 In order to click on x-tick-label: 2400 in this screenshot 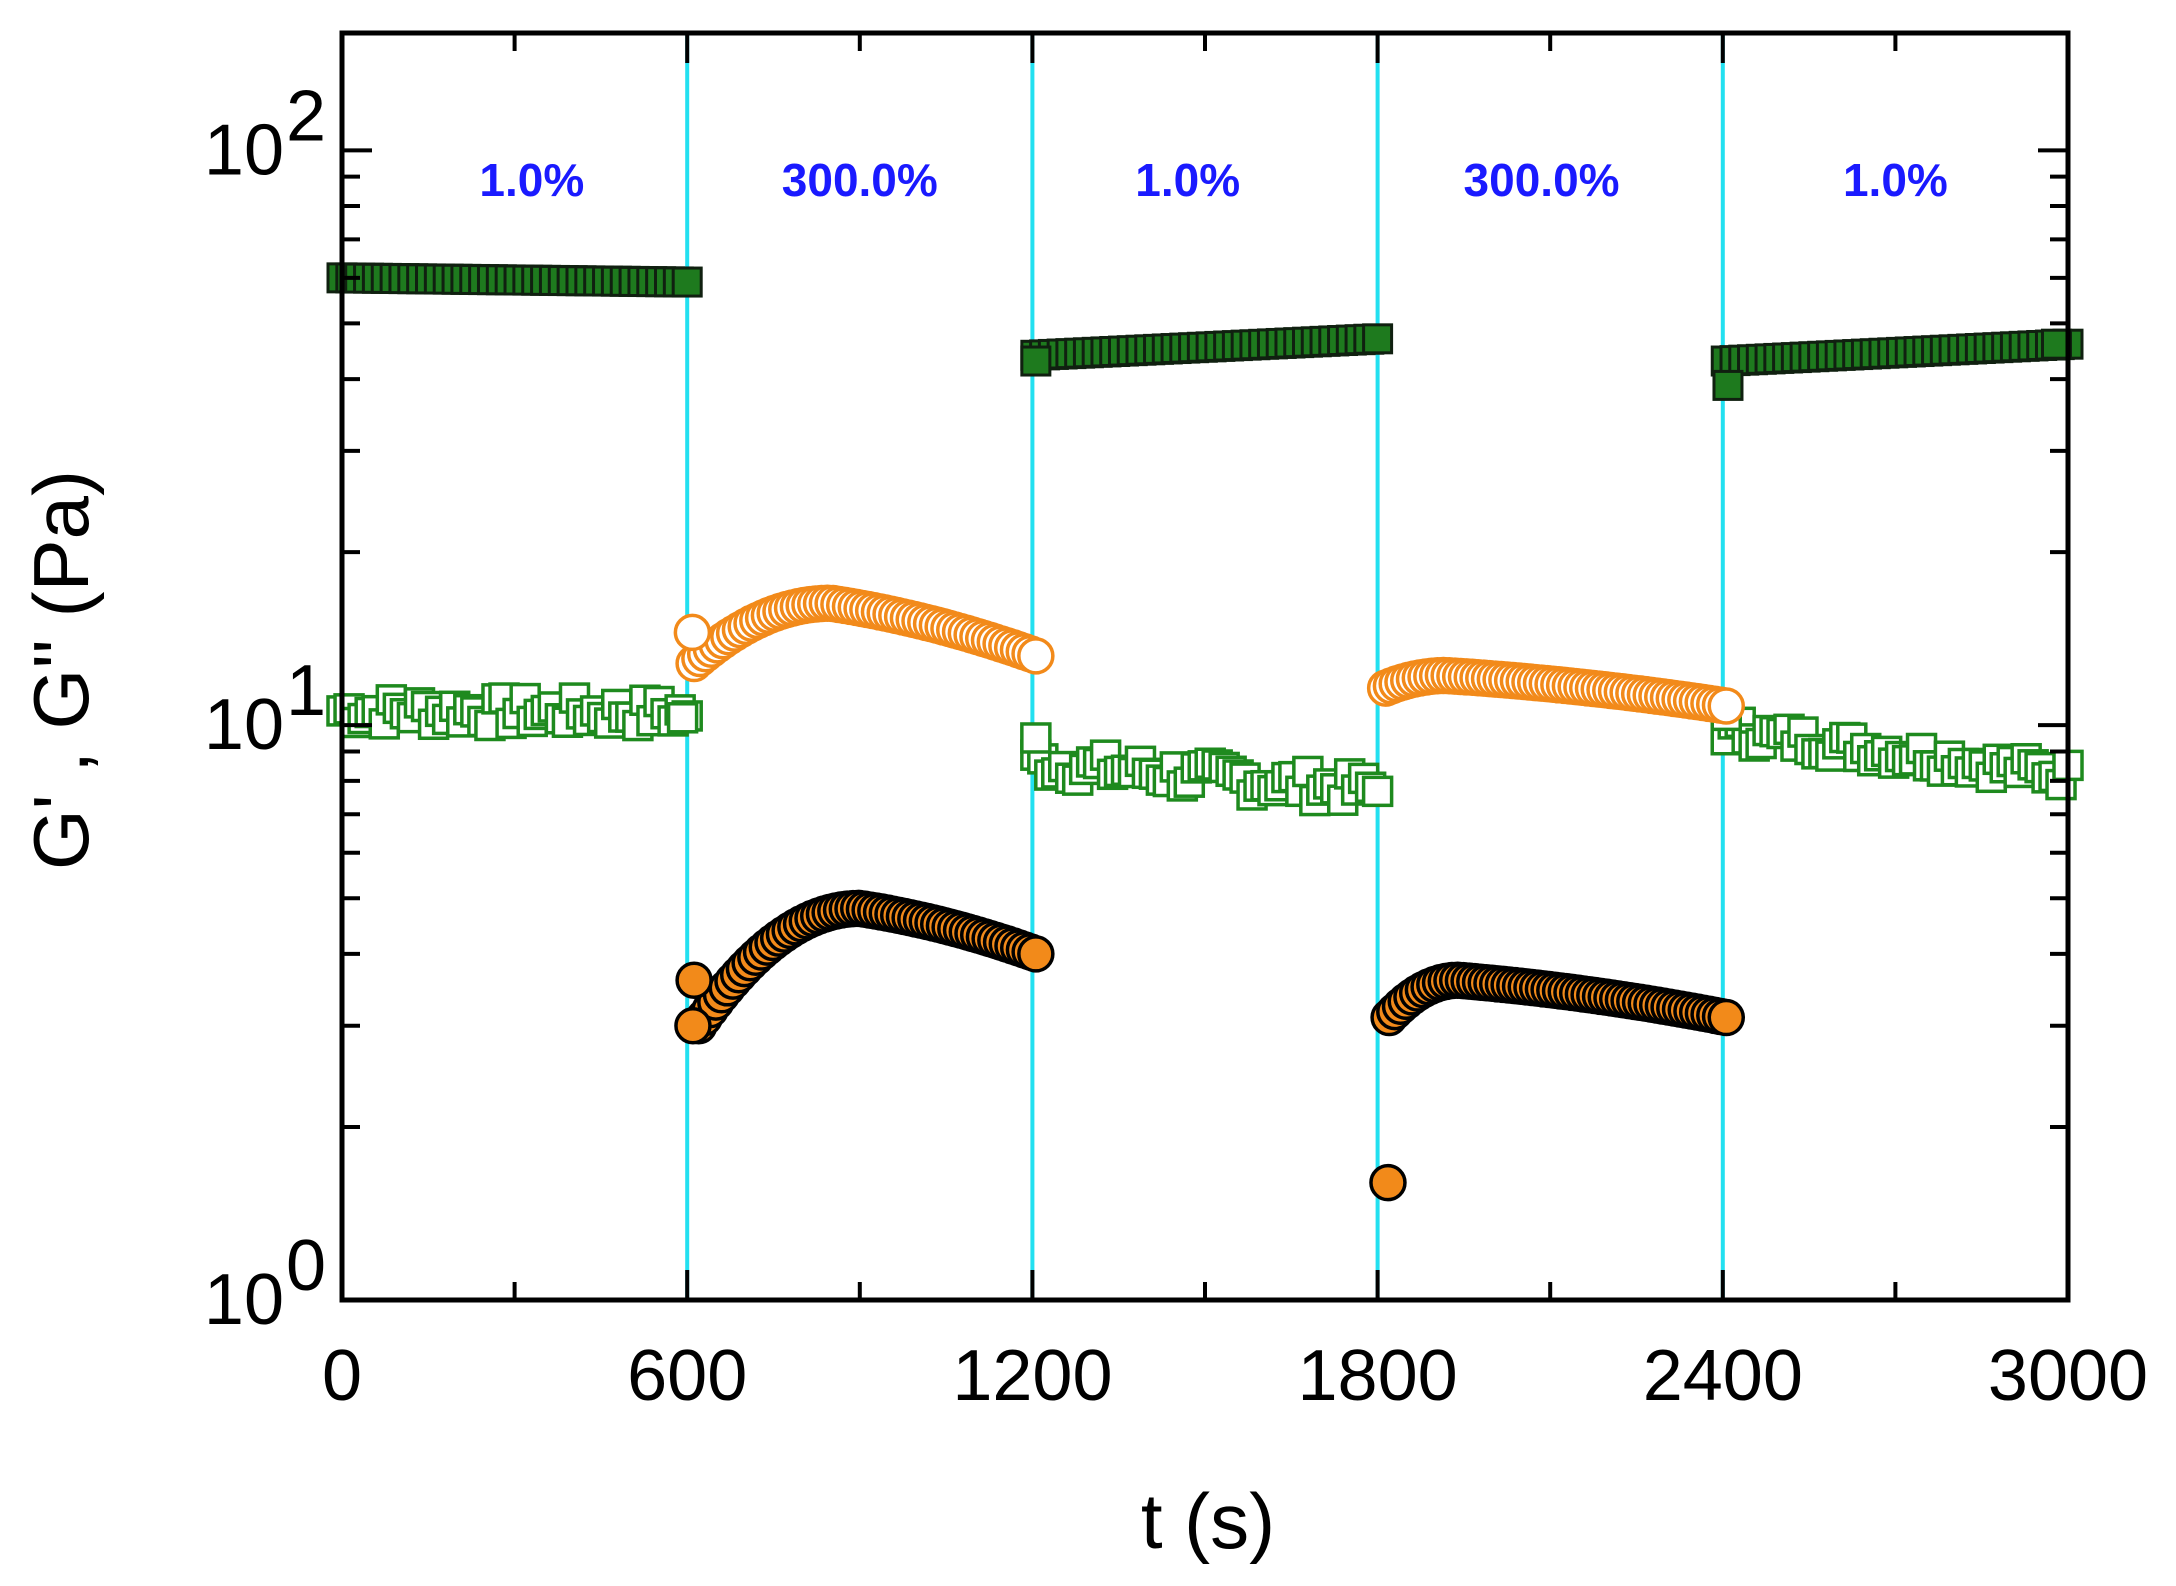, I will do `click(1723, 1376)`.